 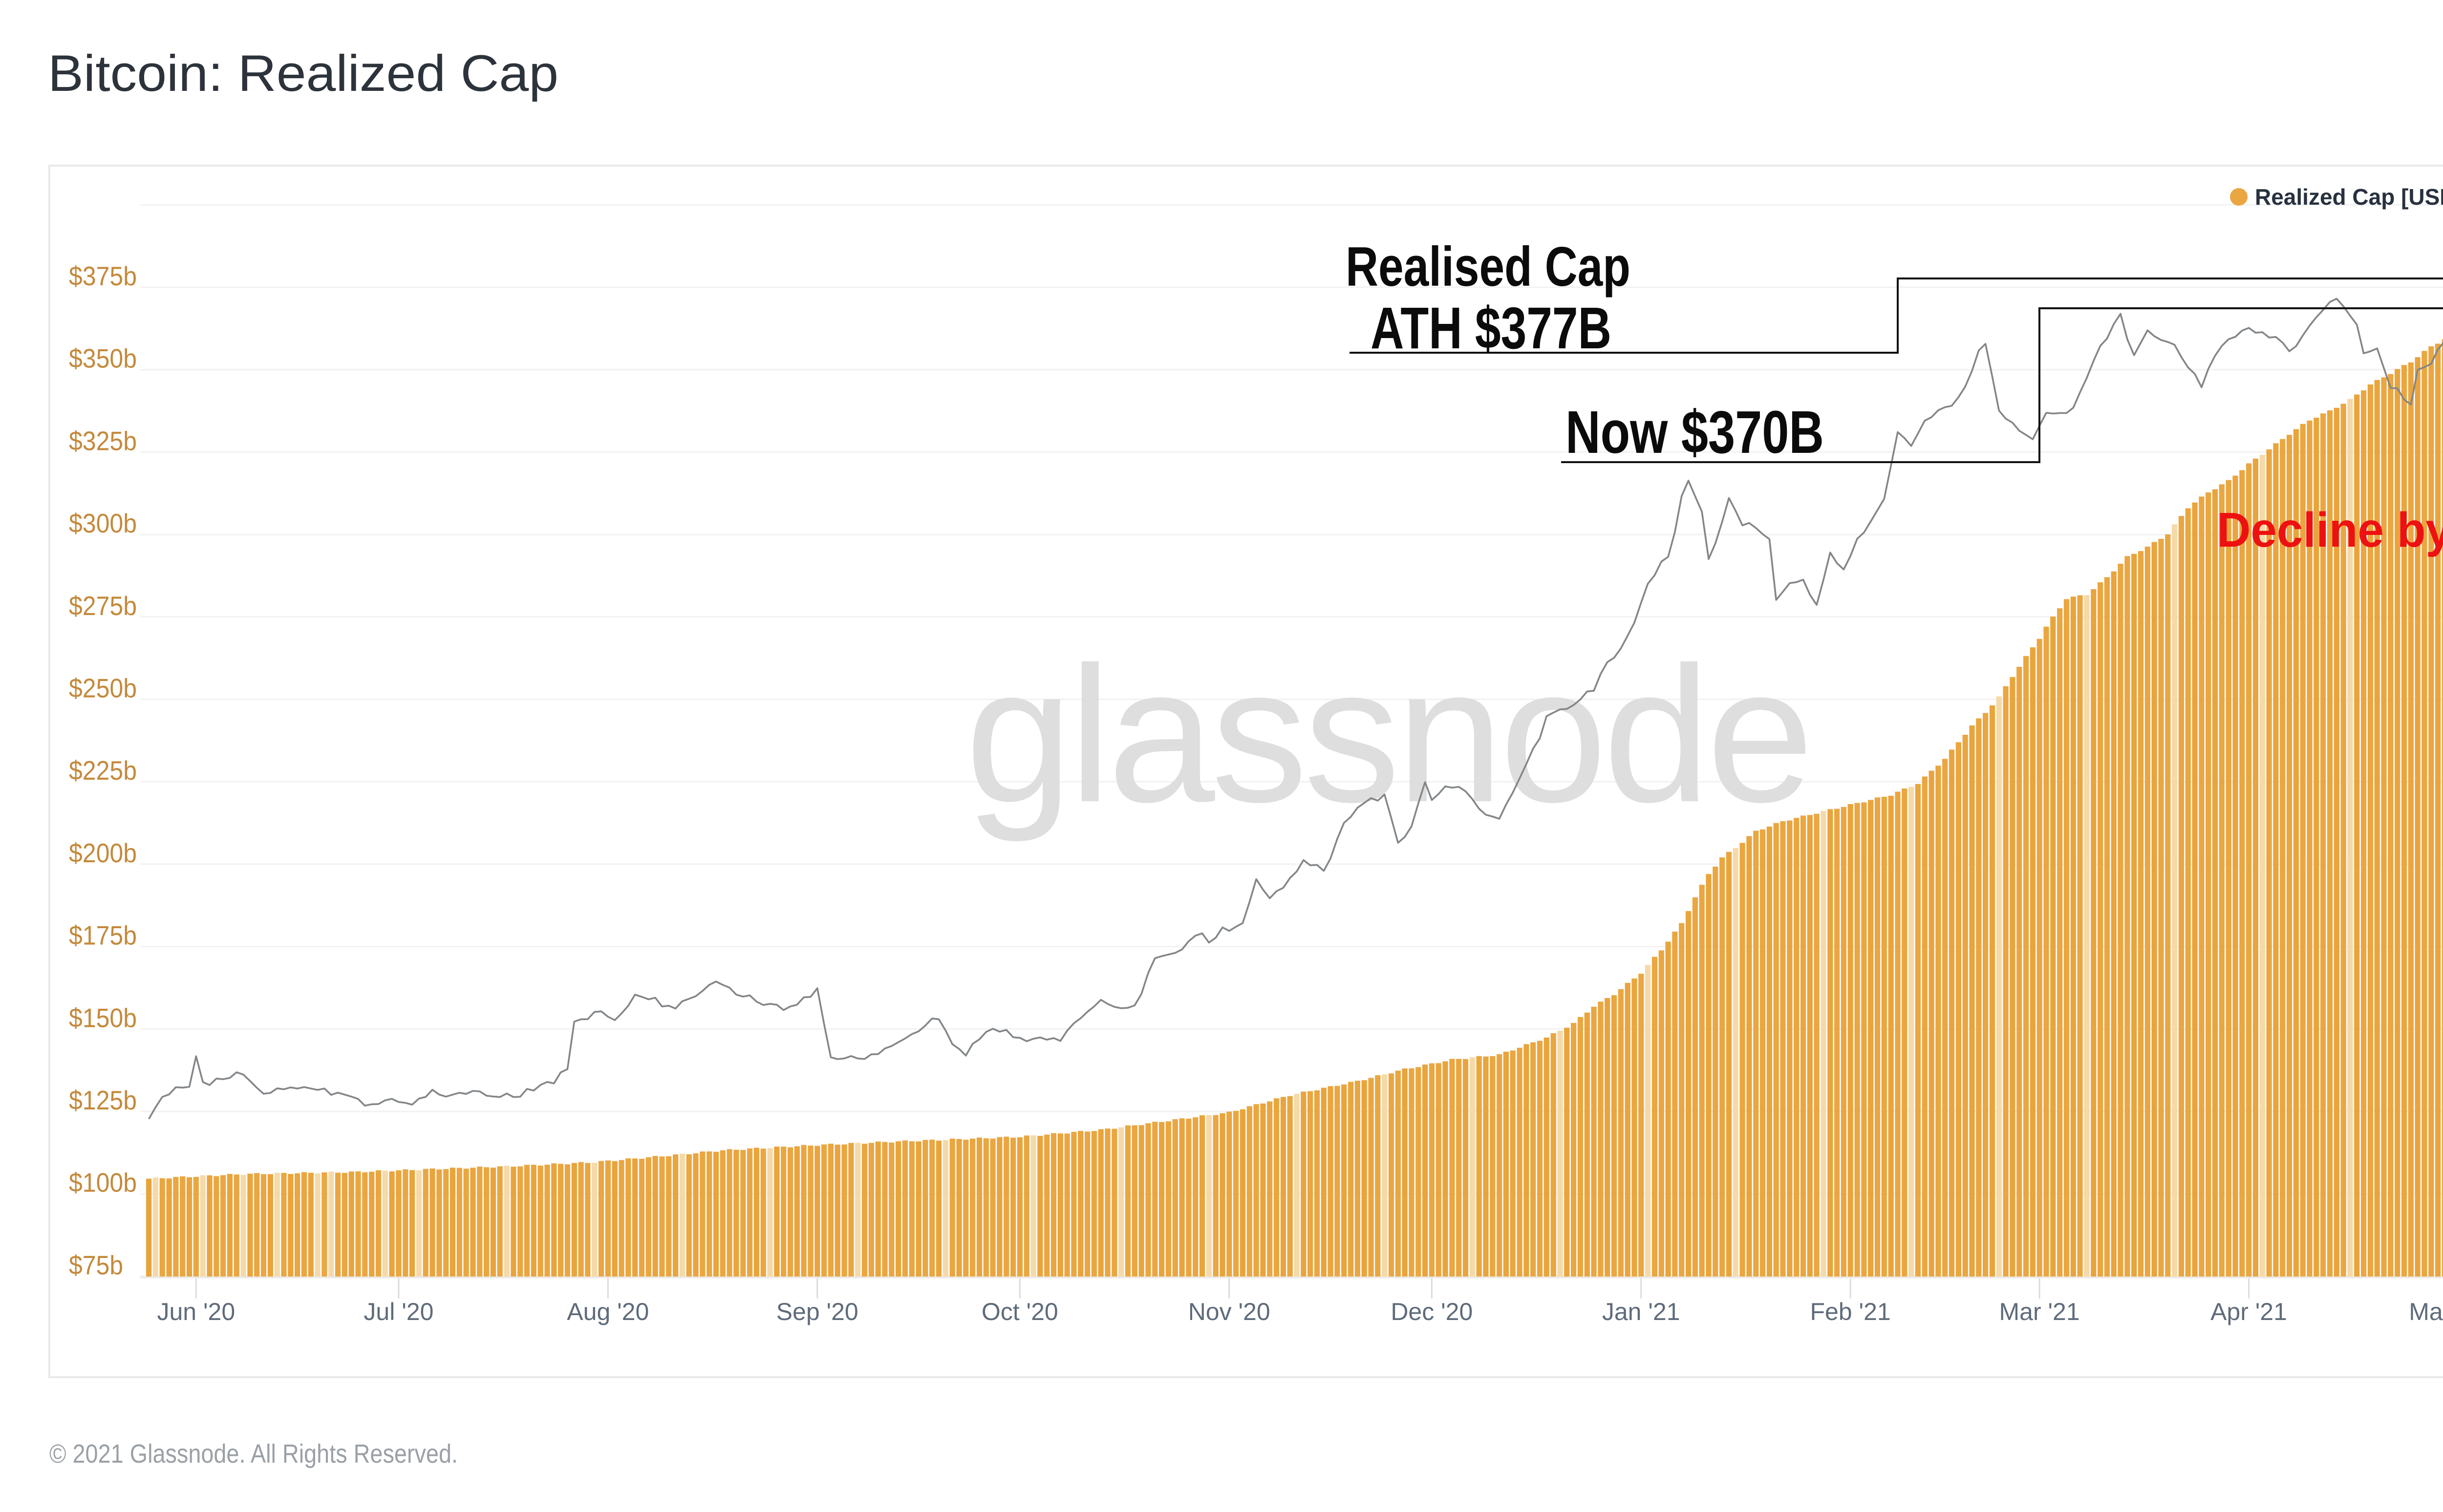 I want to click on svg-text: $175b, so click(x=103, y=936).